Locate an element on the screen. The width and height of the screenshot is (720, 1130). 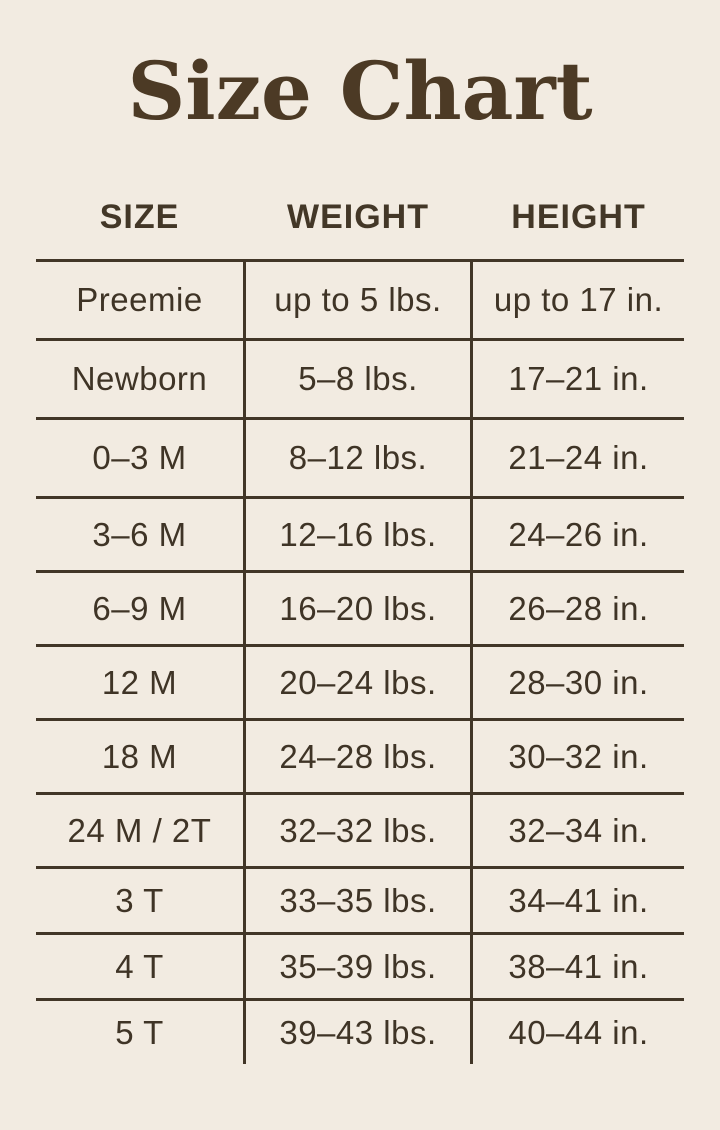
cell-weight: 8–12 lbs. is located at coordinates (358, 458).